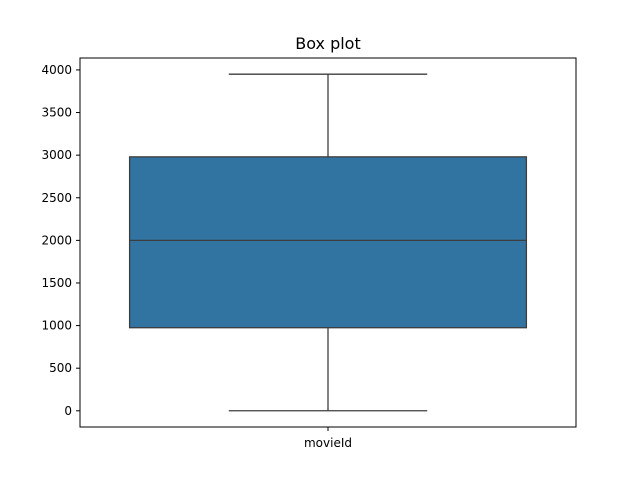  What do you see at coordinates (328, 43) in the screenshot?
I see `chart-title: Box plot` at bounding box center [328, 43].